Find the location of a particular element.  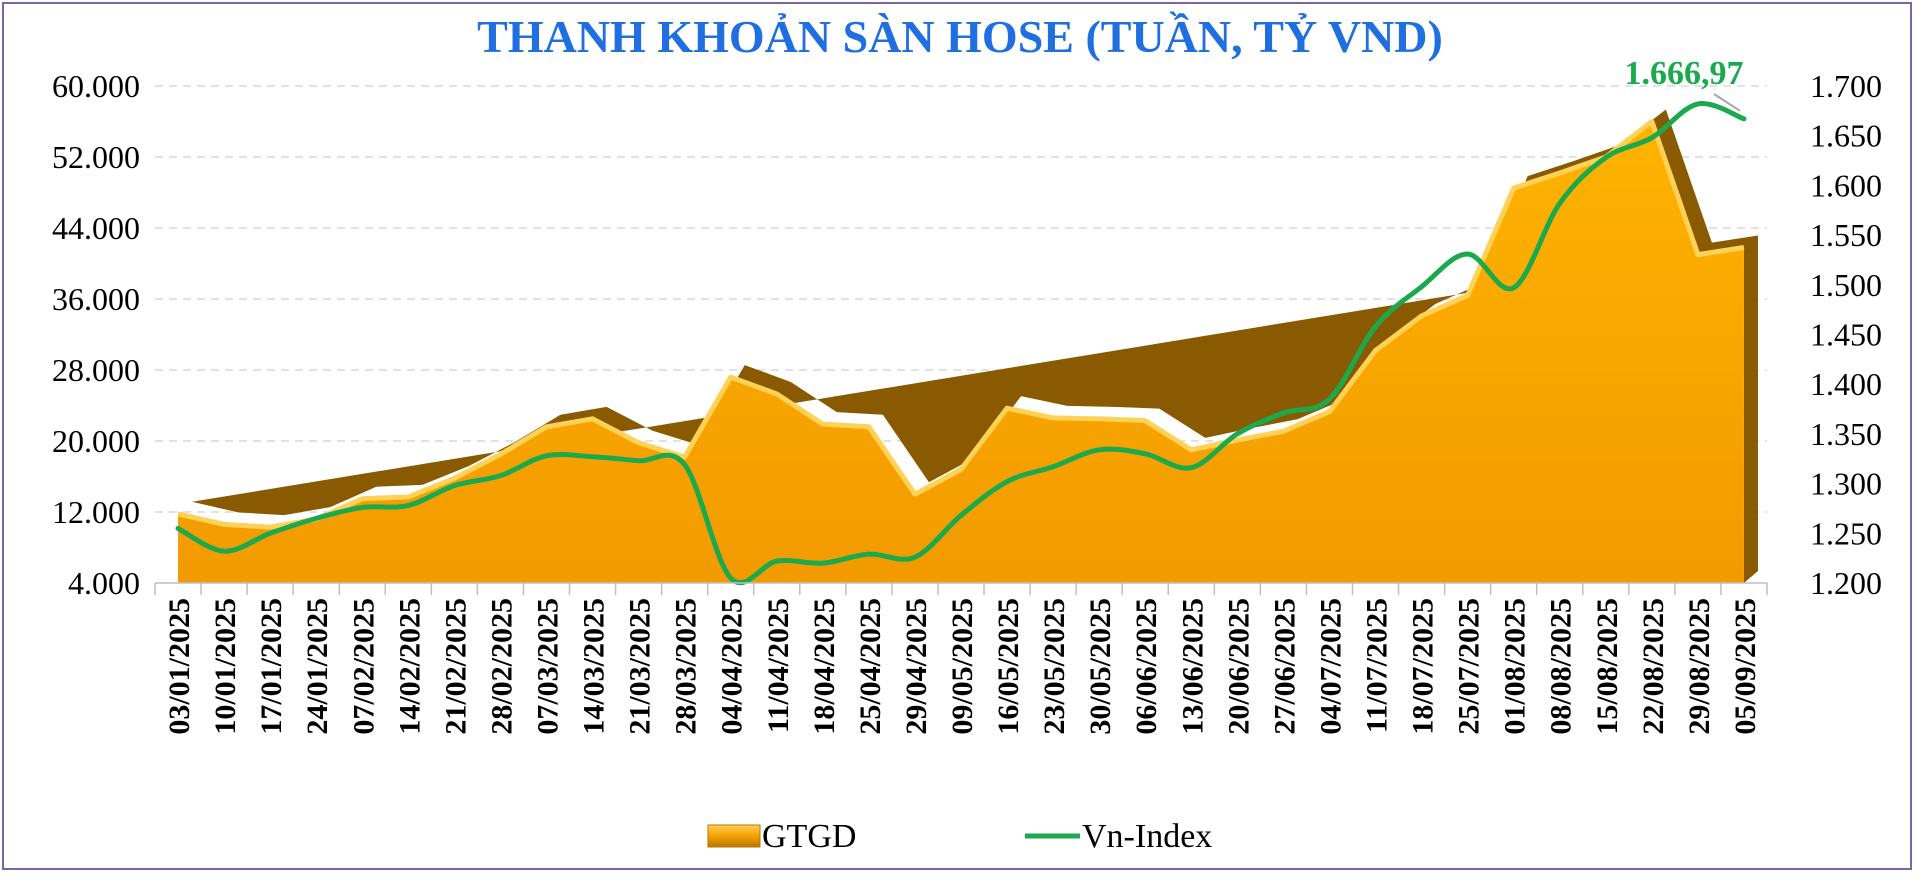

chart-title: THANH KHOẢN SÀN HOSE (TUẦN, TỶ VND) is located at coordinates (960, 36).